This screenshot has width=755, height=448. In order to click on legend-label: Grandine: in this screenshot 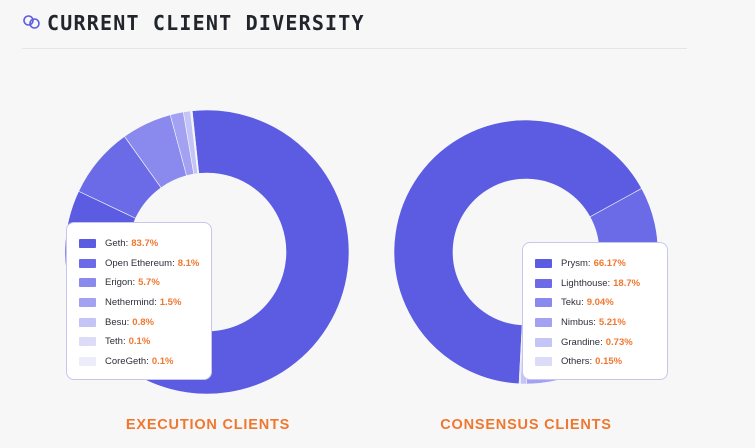, I will do `click(582, 342)`.